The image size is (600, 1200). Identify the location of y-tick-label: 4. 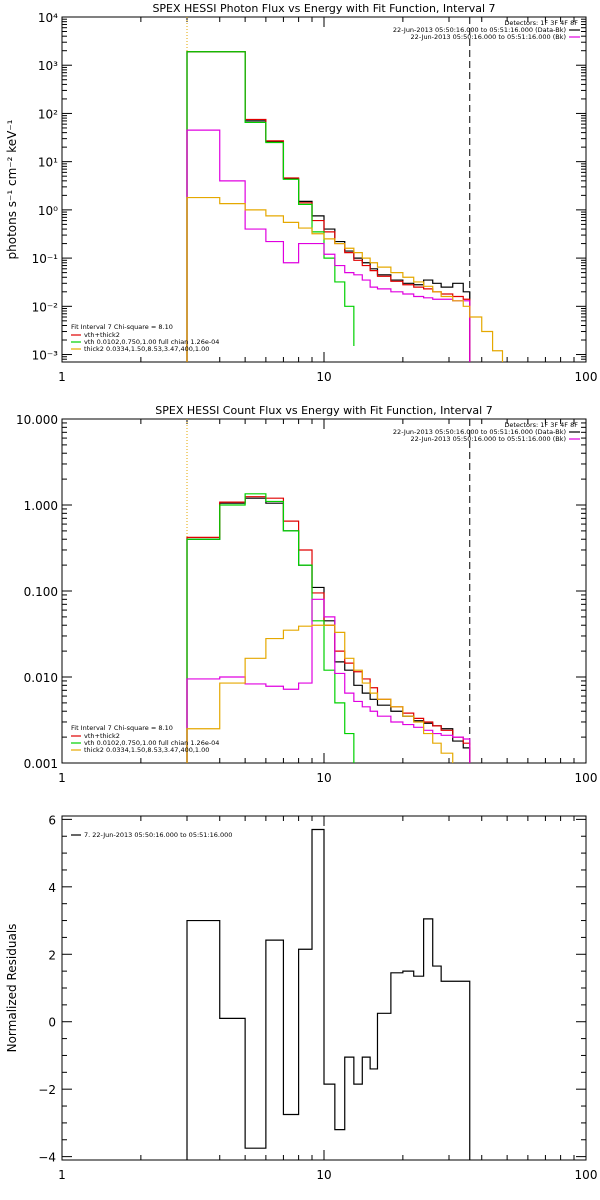
(52, 888).